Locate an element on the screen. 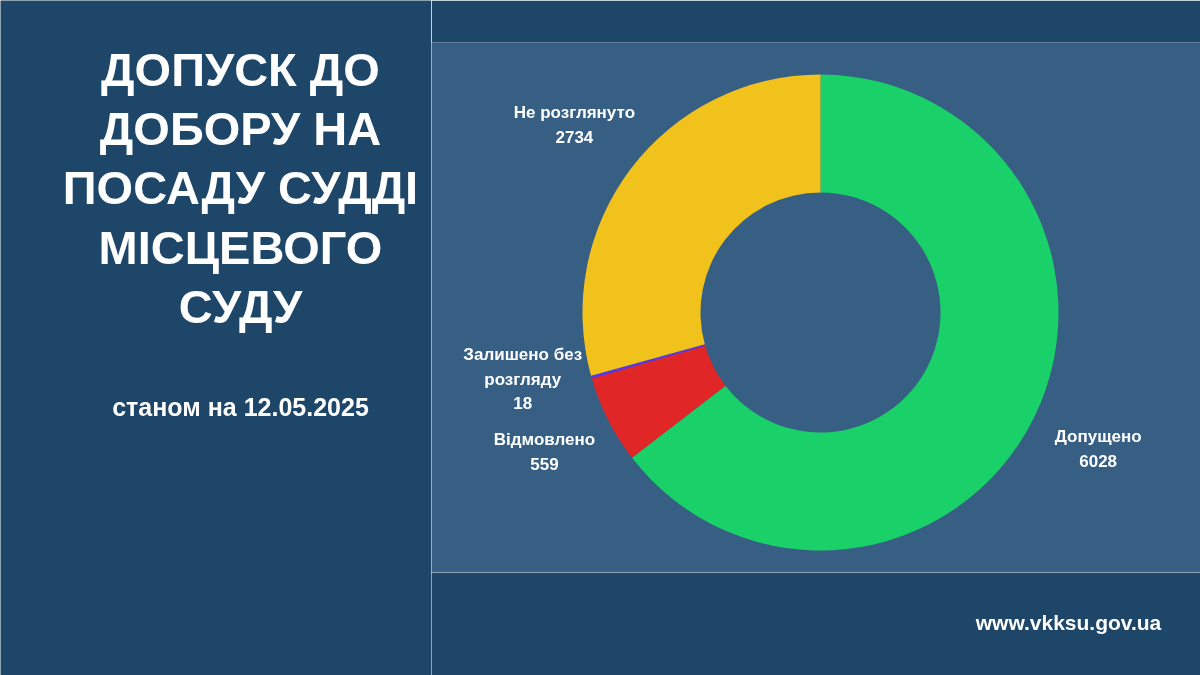  text: ДОПУСК ДО ДОБОРУ НА ПОСАДУ СУДДІ МІСЦЕВОГО СУДУ is located at coordinates (240, 187).